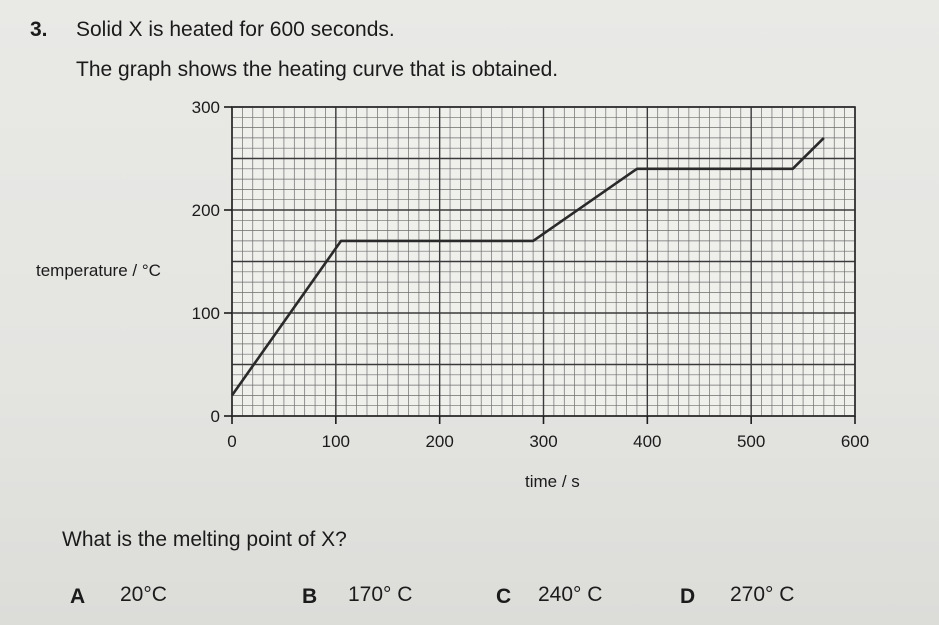 The image size is (939, 625). Describe the element at coordinates (206, 210) in the screenshot. I see `y-tick-label: 200` at that location.